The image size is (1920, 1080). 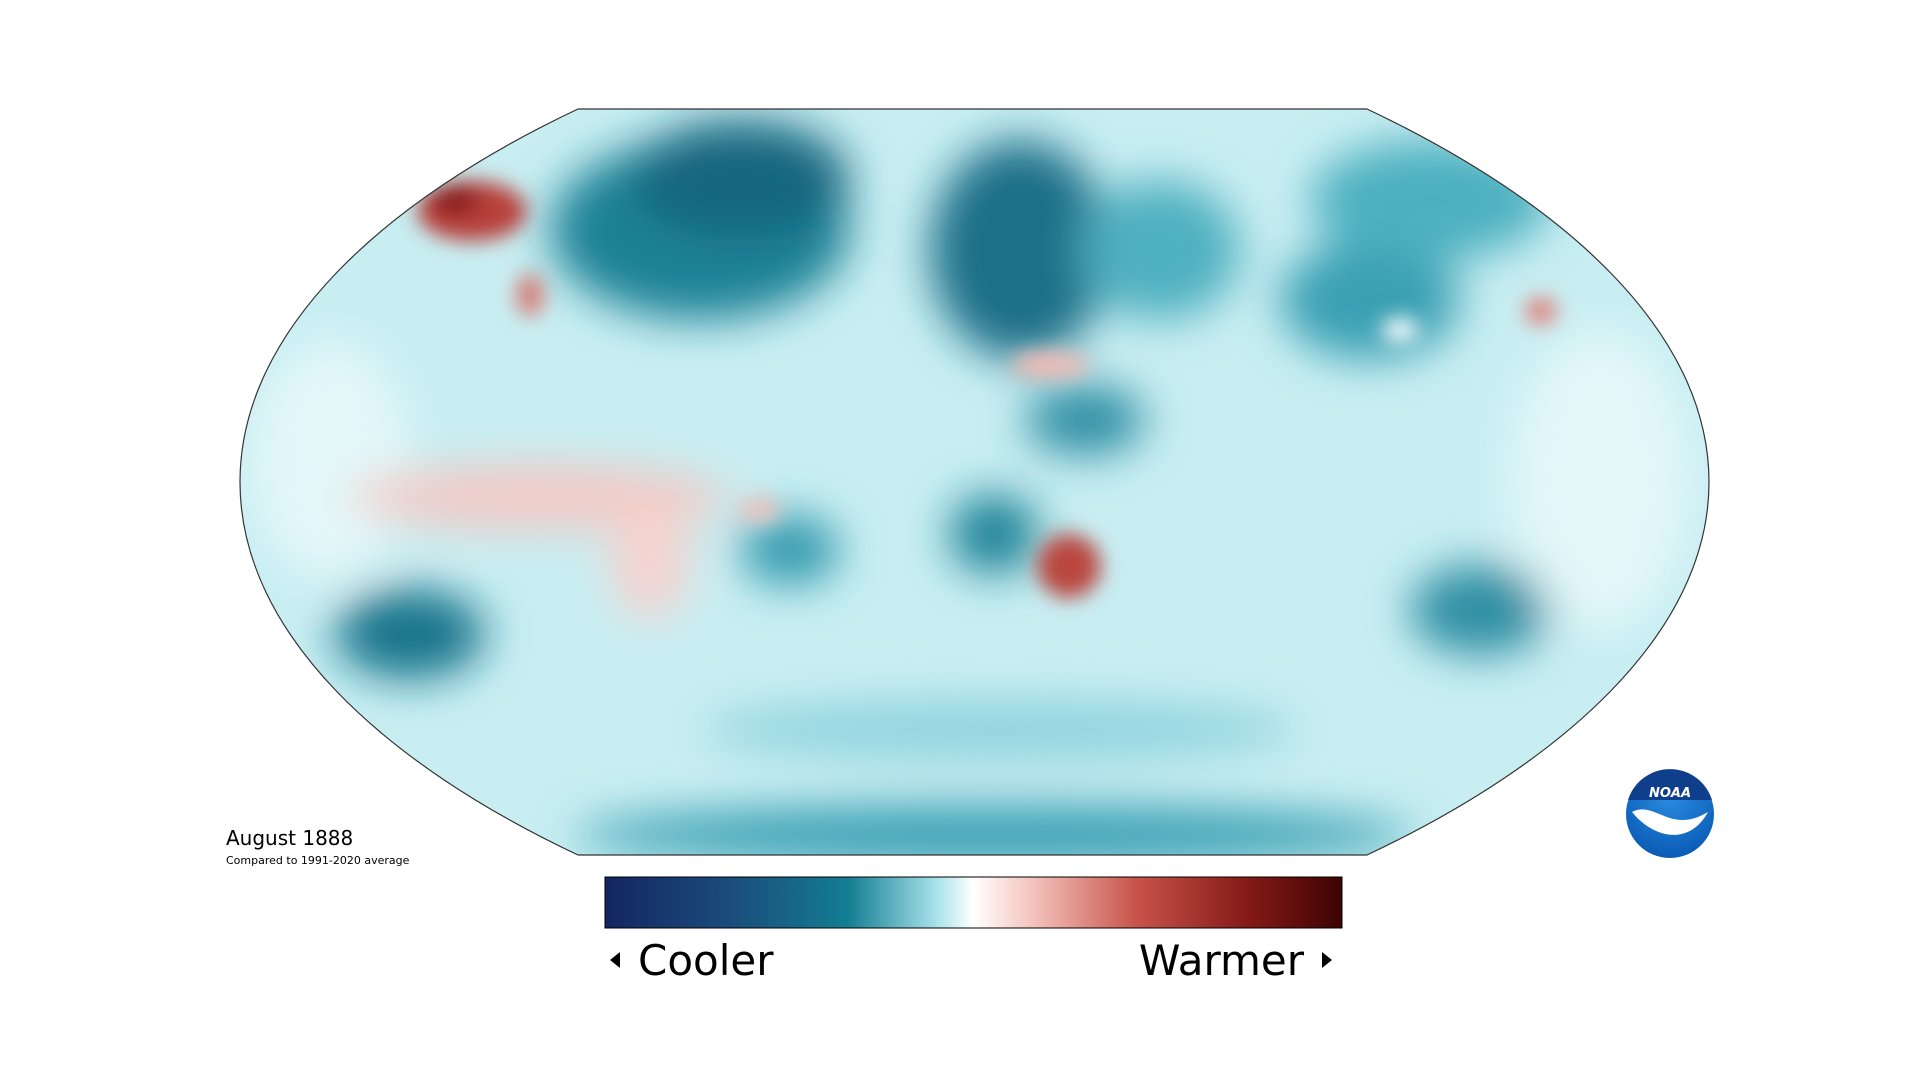 I want to click on map-subtitle: Compared to 1991-2020 average, so click(x=318, y=860).